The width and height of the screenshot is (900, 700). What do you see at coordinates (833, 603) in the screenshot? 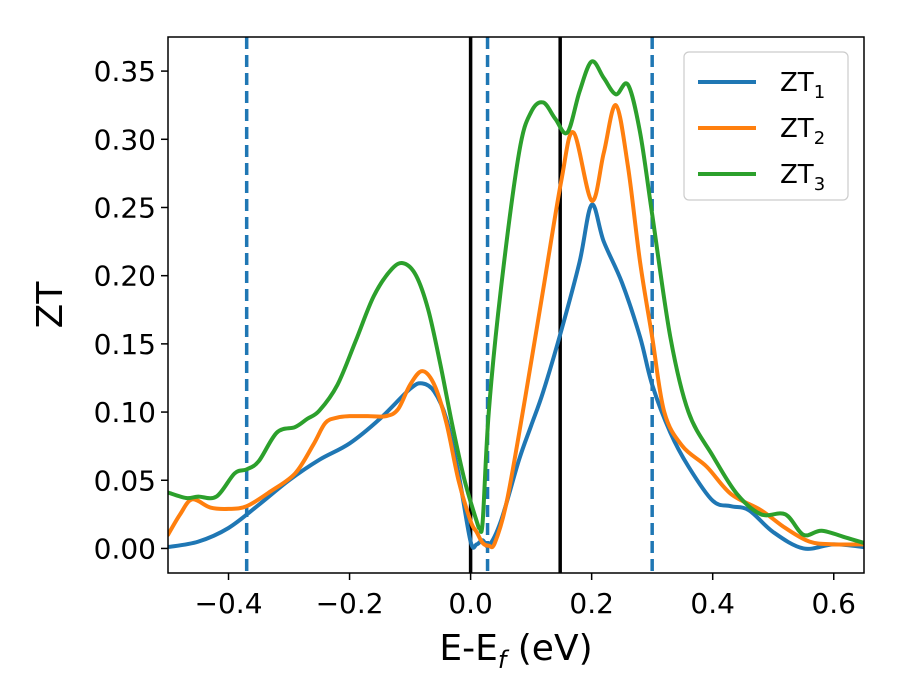
I see `x-tick-label: 0.6` at bounding box center [833, 603].